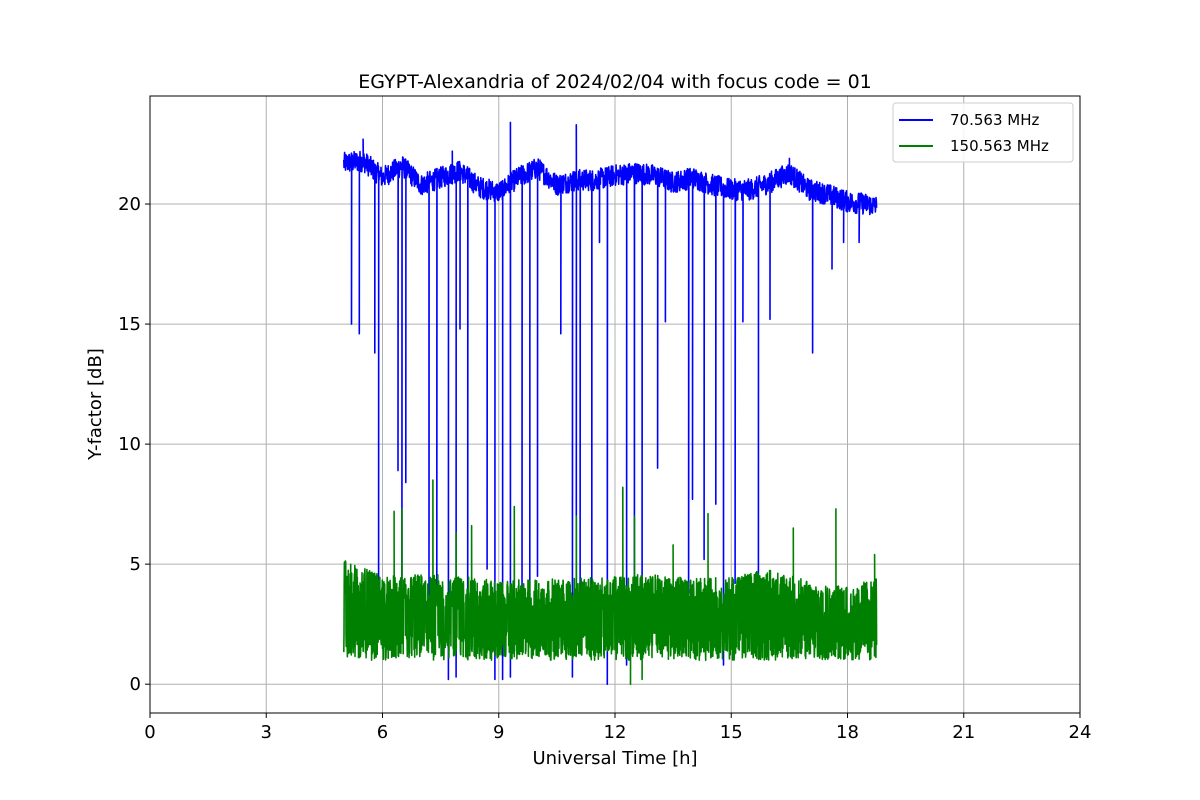 The height and width of the screenshot is (800, 1200). Describe the element at coordinates (731, 732) in the screenshot. I see `x-tick-label: 15` at that location.